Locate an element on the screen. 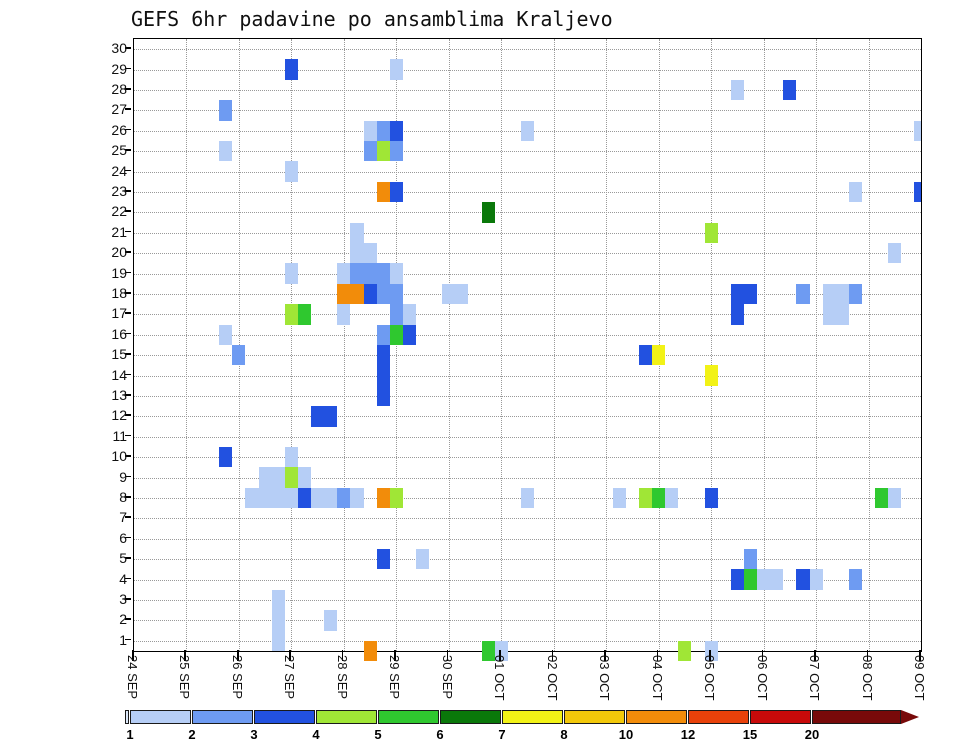 The height and width of the screenshot is (742, 960). colorbar-label: 2 is located at coordinates (192, 734).